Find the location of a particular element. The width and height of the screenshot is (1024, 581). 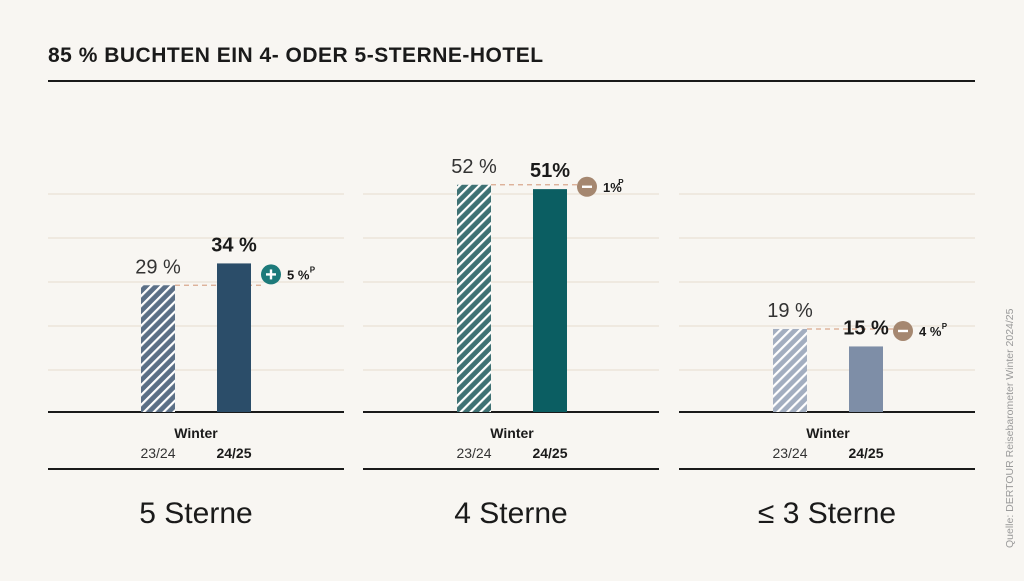

group-name: 4 Sterne is located at coordinates (510, 513).